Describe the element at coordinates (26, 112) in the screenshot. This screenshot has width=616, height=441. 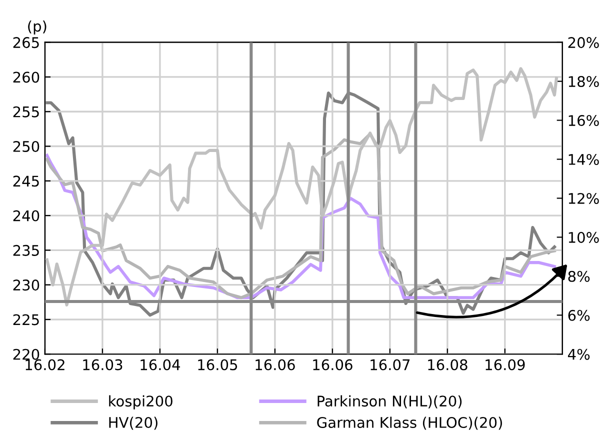
I see `y-tick-label: 255` at that location.